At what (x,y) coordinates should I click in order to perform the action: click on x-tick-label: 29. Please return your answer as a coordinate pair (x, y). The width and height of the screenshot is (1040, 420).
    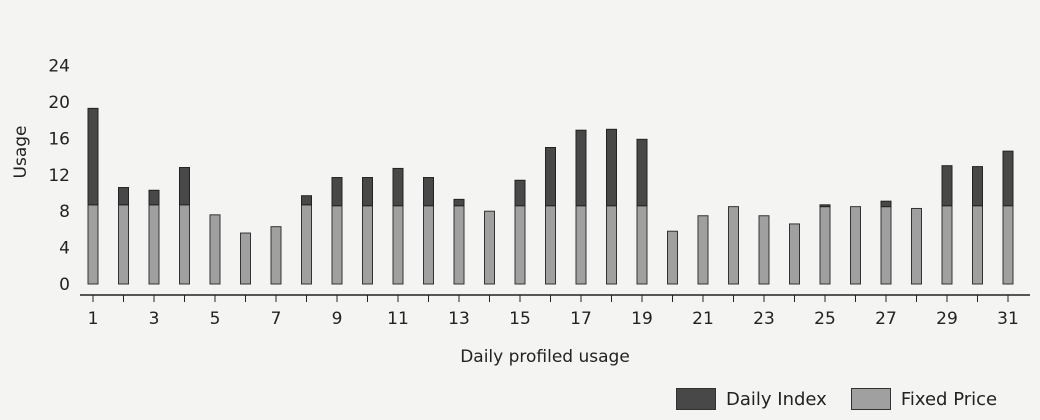
    Looking at the image, I should click on (947, 319).